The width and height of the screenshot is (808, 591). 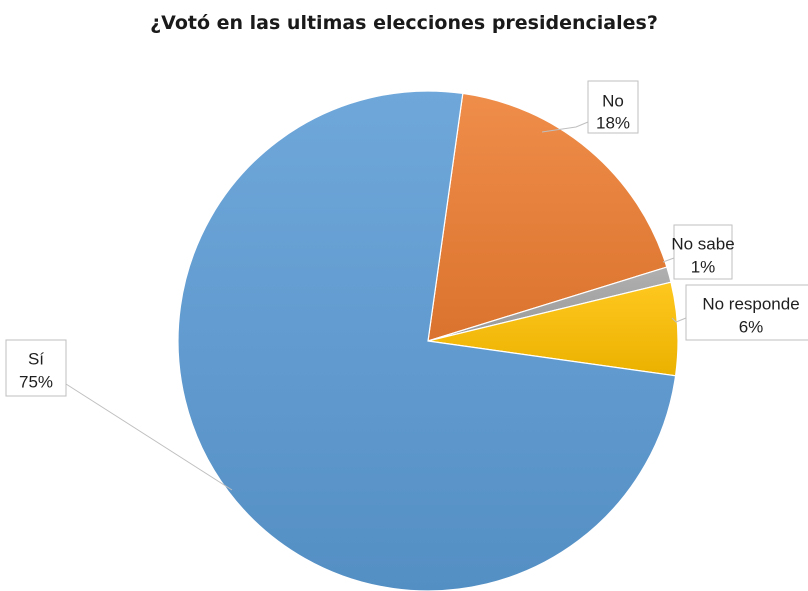 I want to click on leader-line-no-responde, so click(x=679, y=320).